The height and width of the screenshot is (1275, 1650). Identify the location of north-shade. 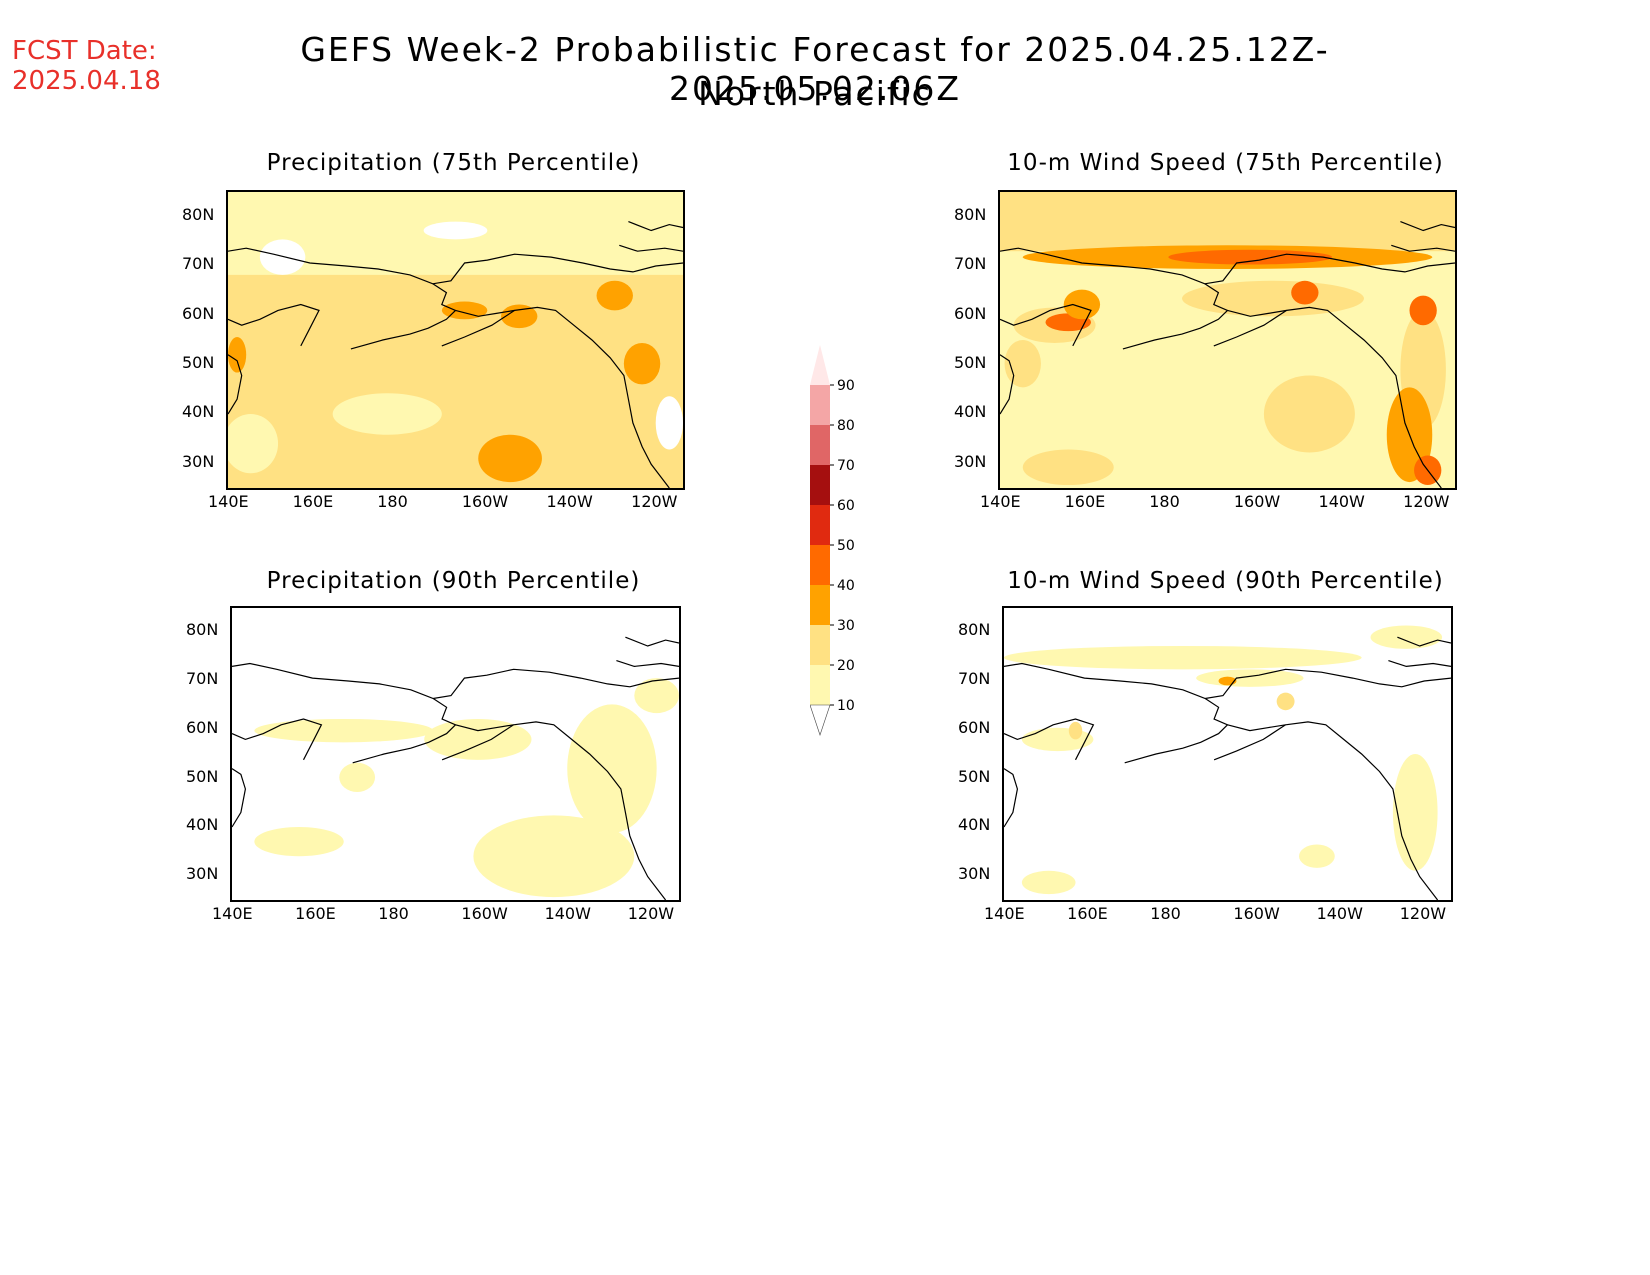
(1227, 222).